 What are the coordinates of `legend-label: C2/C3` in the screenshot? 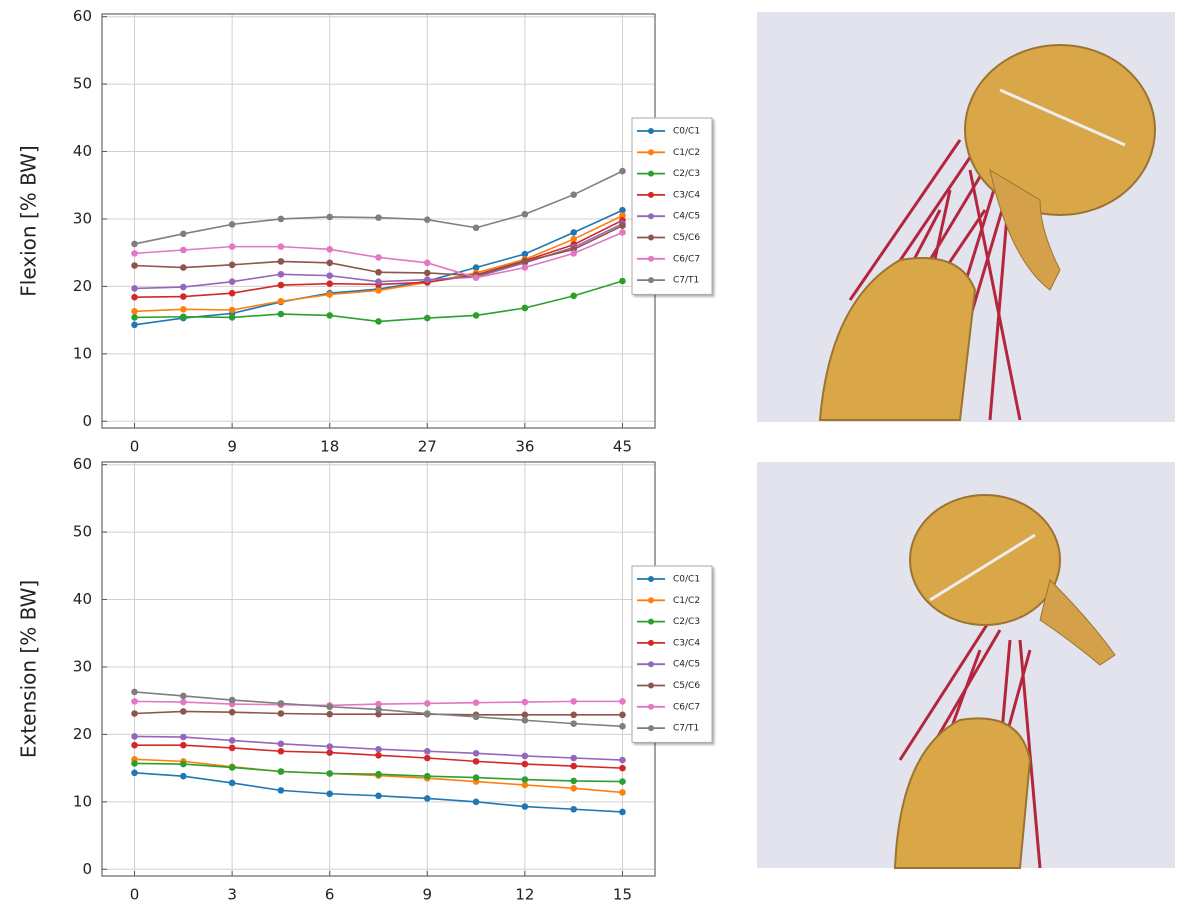 It's located at (686, 174).